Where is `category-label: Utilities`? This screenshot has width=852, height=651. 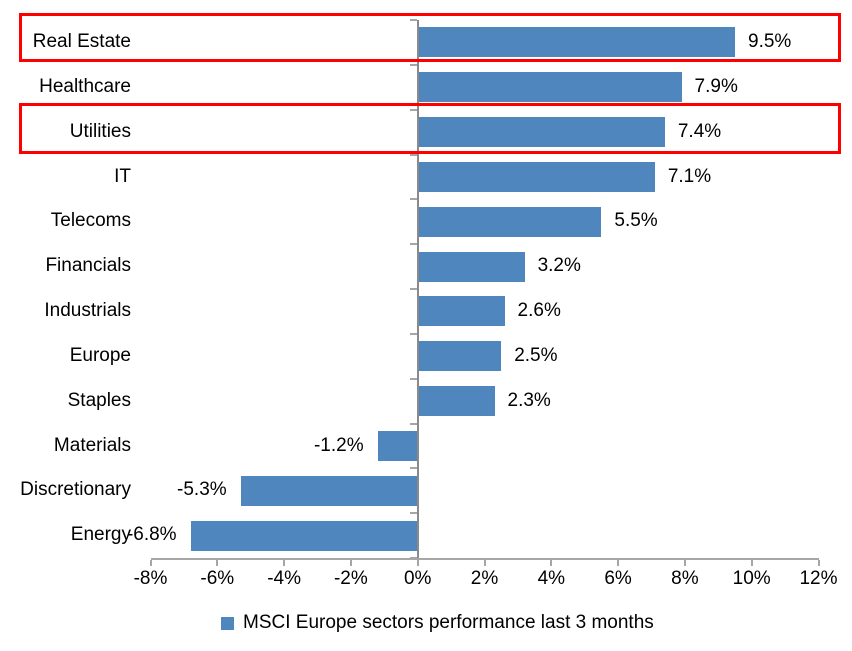 category-label: Utilities is located at coordinates (100, 131).